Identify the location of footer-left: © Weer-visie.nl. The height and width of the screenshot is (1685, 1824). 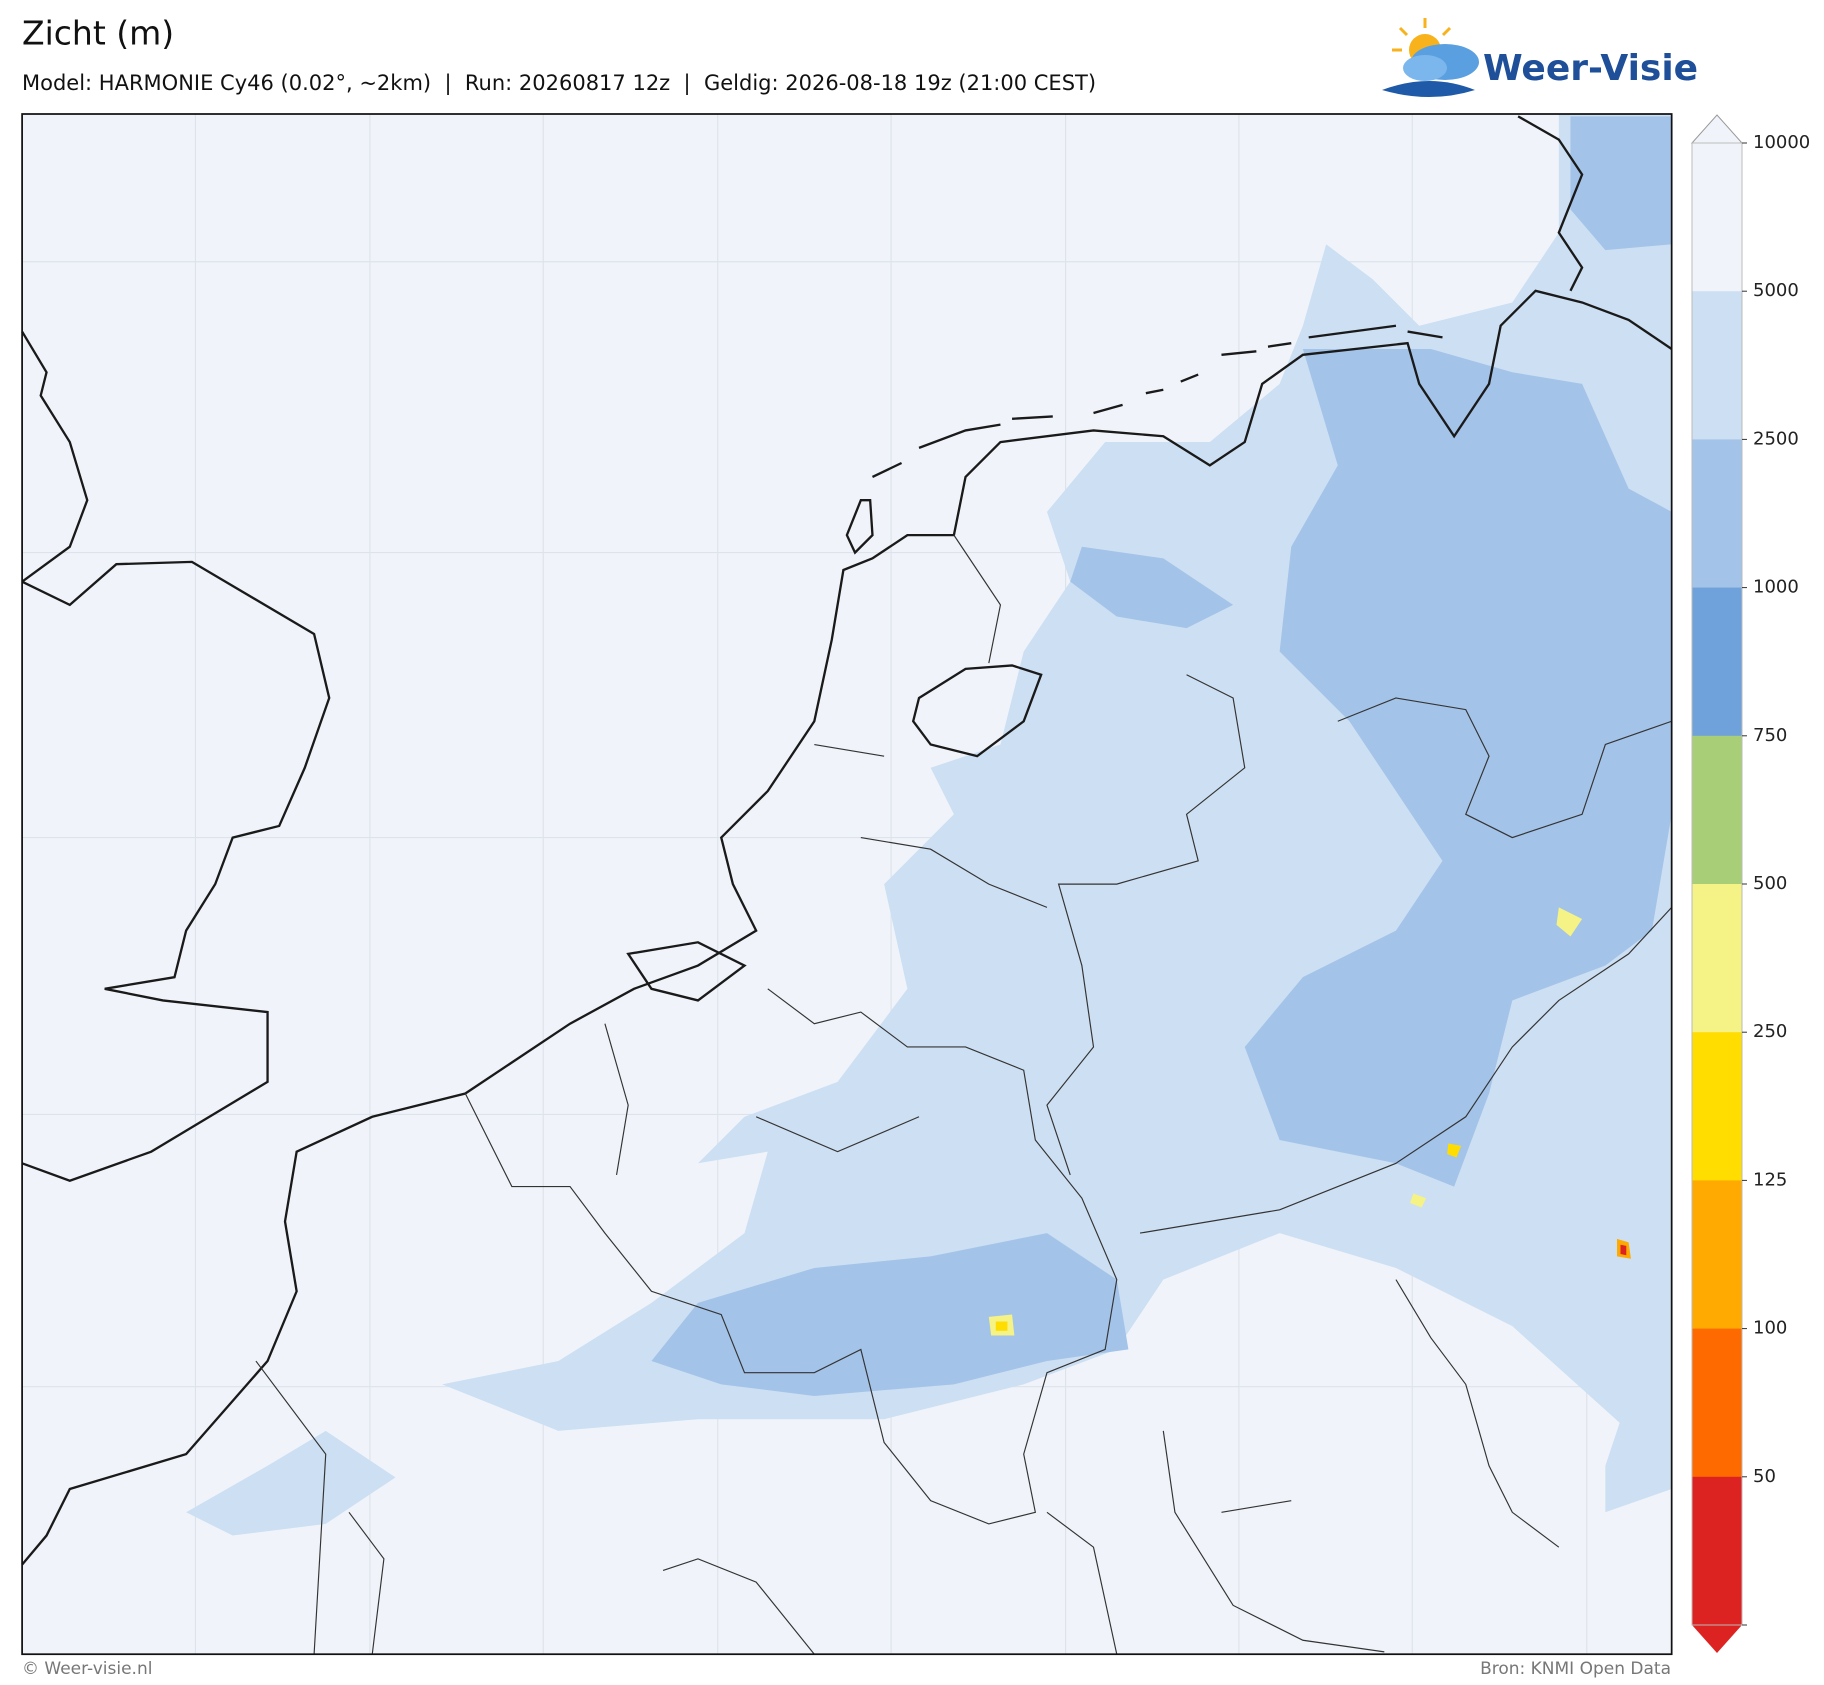
(87, 1669).